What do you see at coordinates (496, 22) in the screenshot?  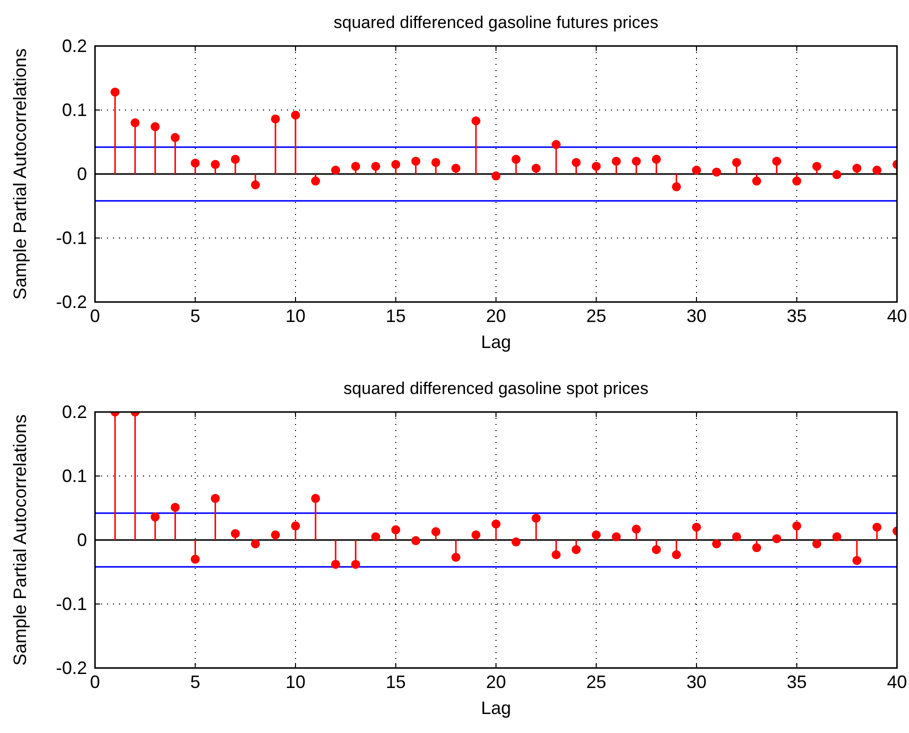 I see `chart-title: squared differenced gasoline futures prices` at bounding box center [496, 22].